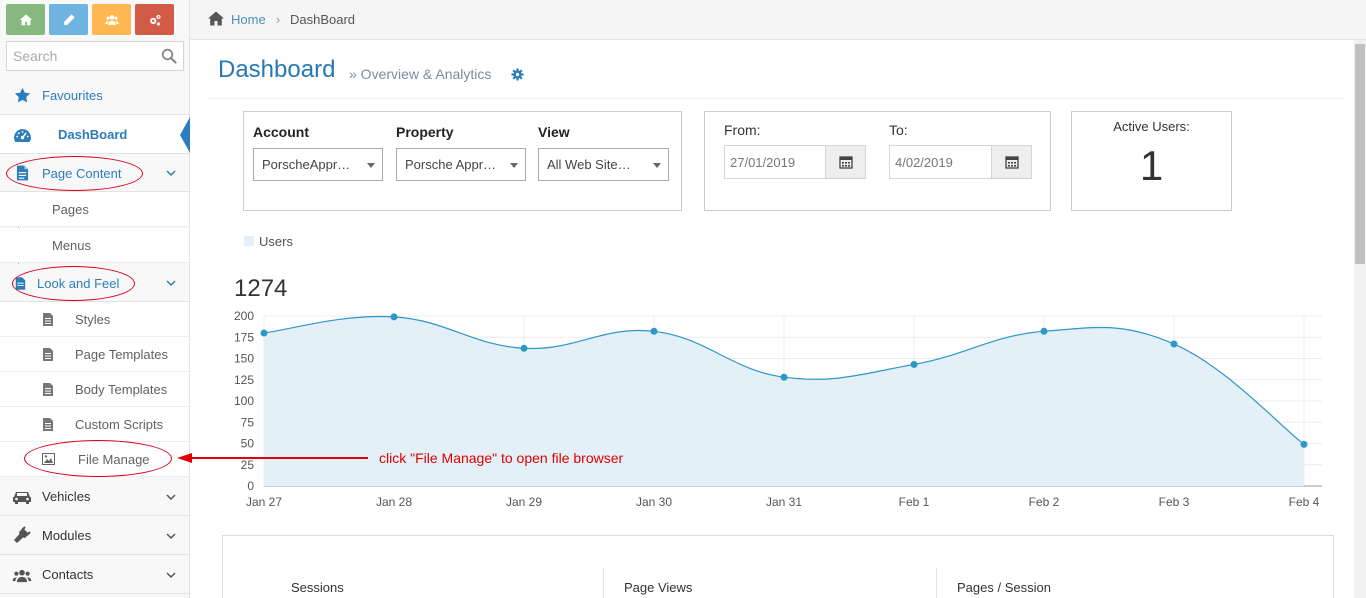 Image resolution: width=1366 pixels, height=598 pixels. I want to click on y-tick-label: 50, so click(248, 444).